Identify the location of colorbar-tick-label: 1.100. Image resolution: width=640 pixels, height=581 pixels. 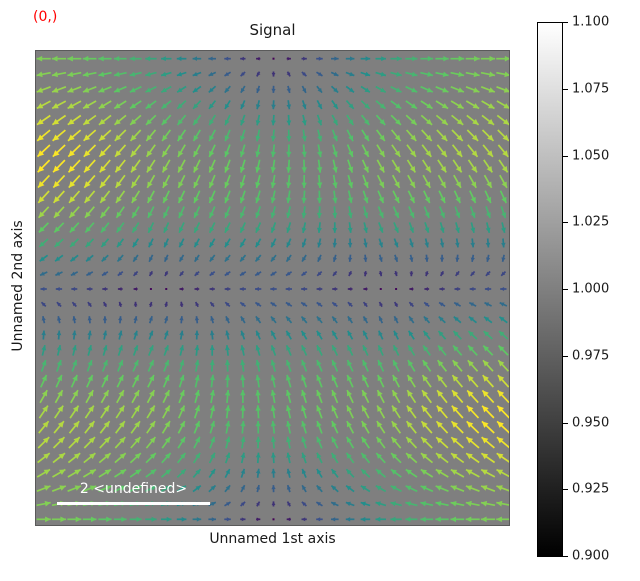
(591, 22).